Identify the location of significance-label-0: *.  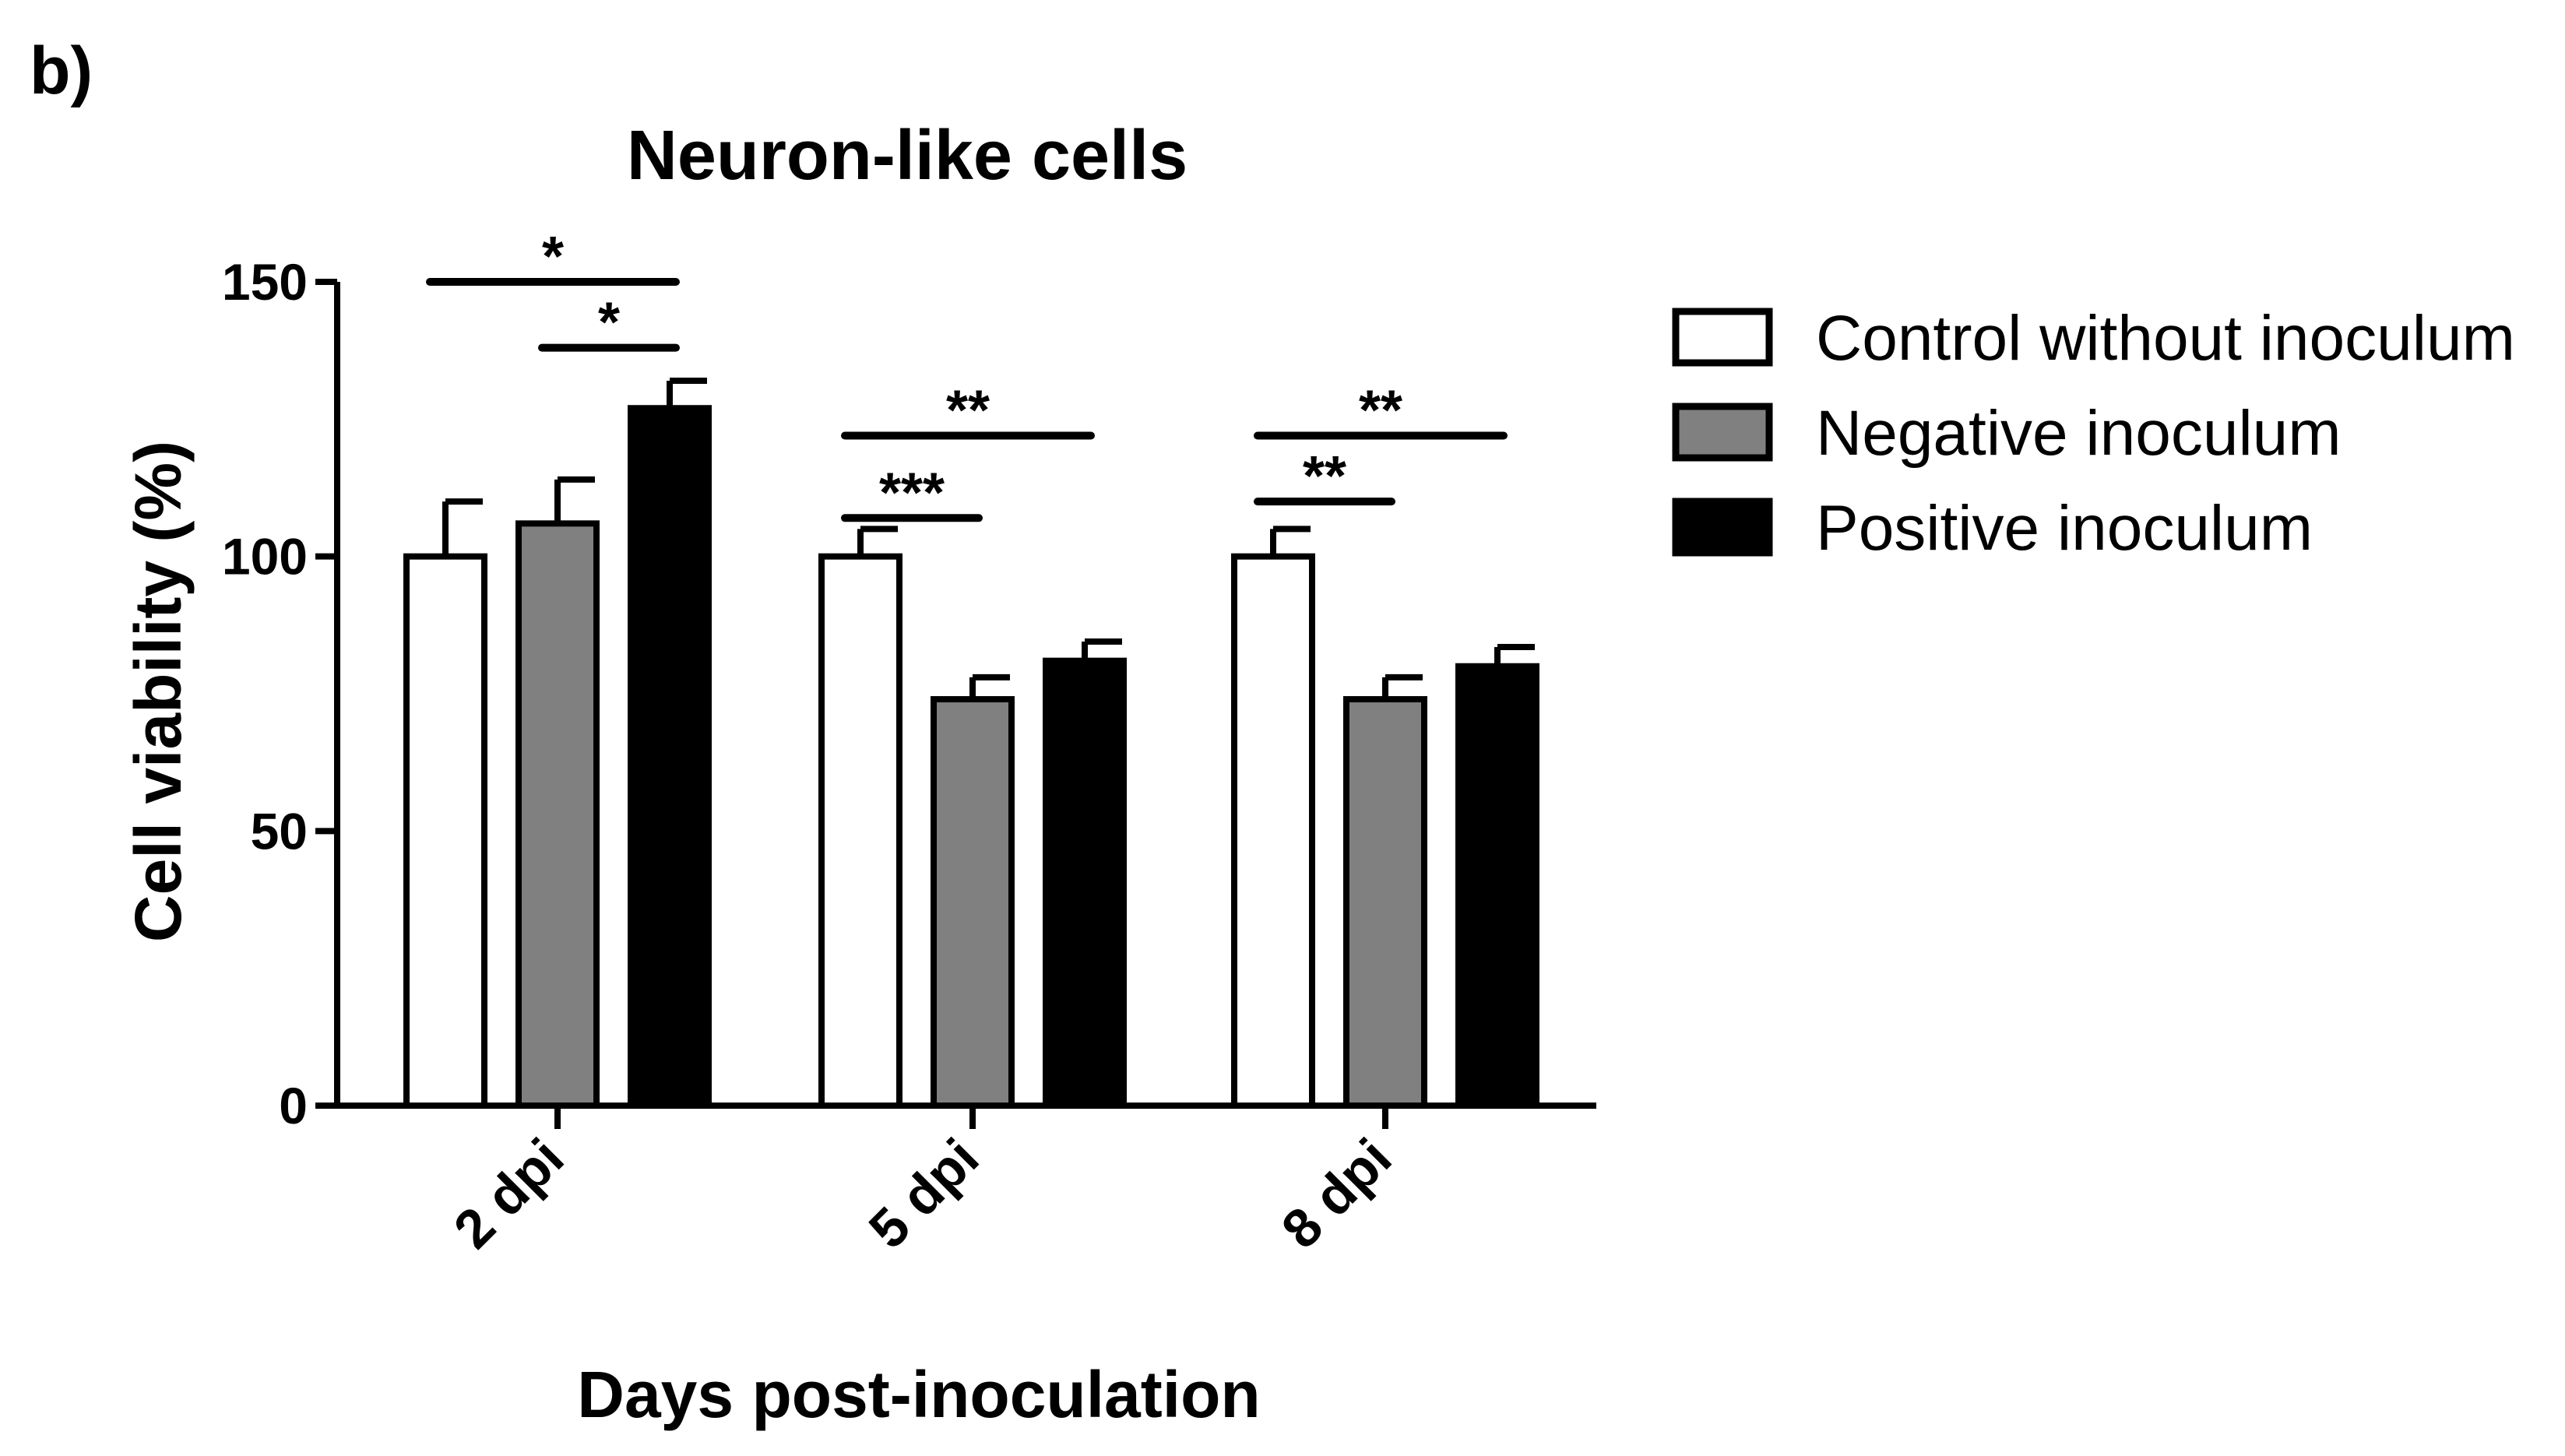
(553, 257).